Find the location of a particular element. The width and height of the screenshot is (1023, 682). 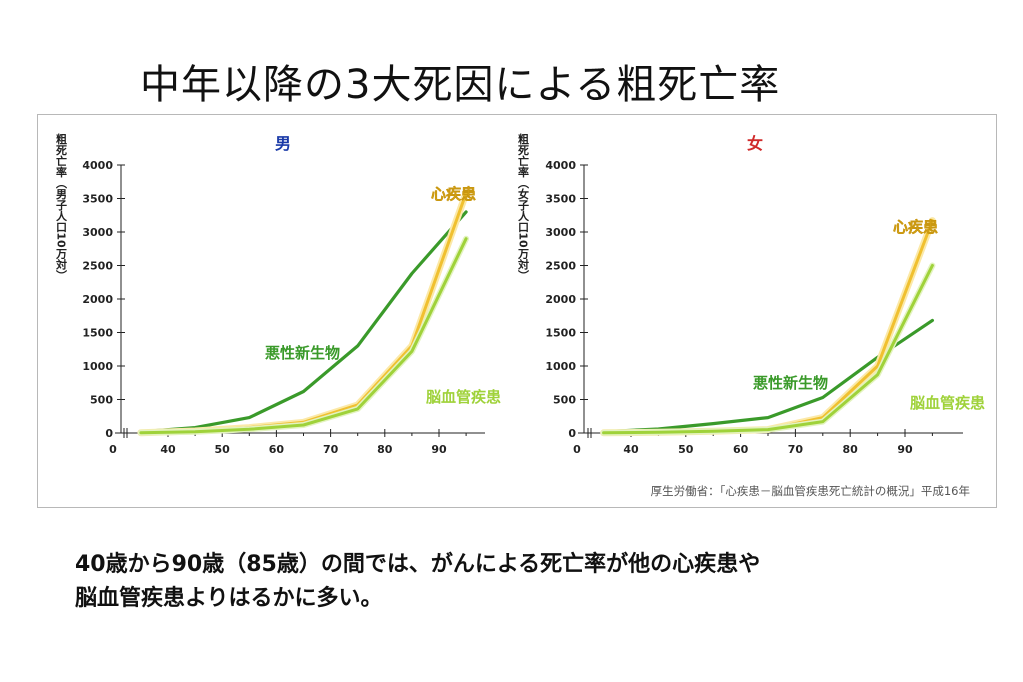

slide-title: 中年以降の3大死因による粗死亡率 is located at coordinates (460, 85).